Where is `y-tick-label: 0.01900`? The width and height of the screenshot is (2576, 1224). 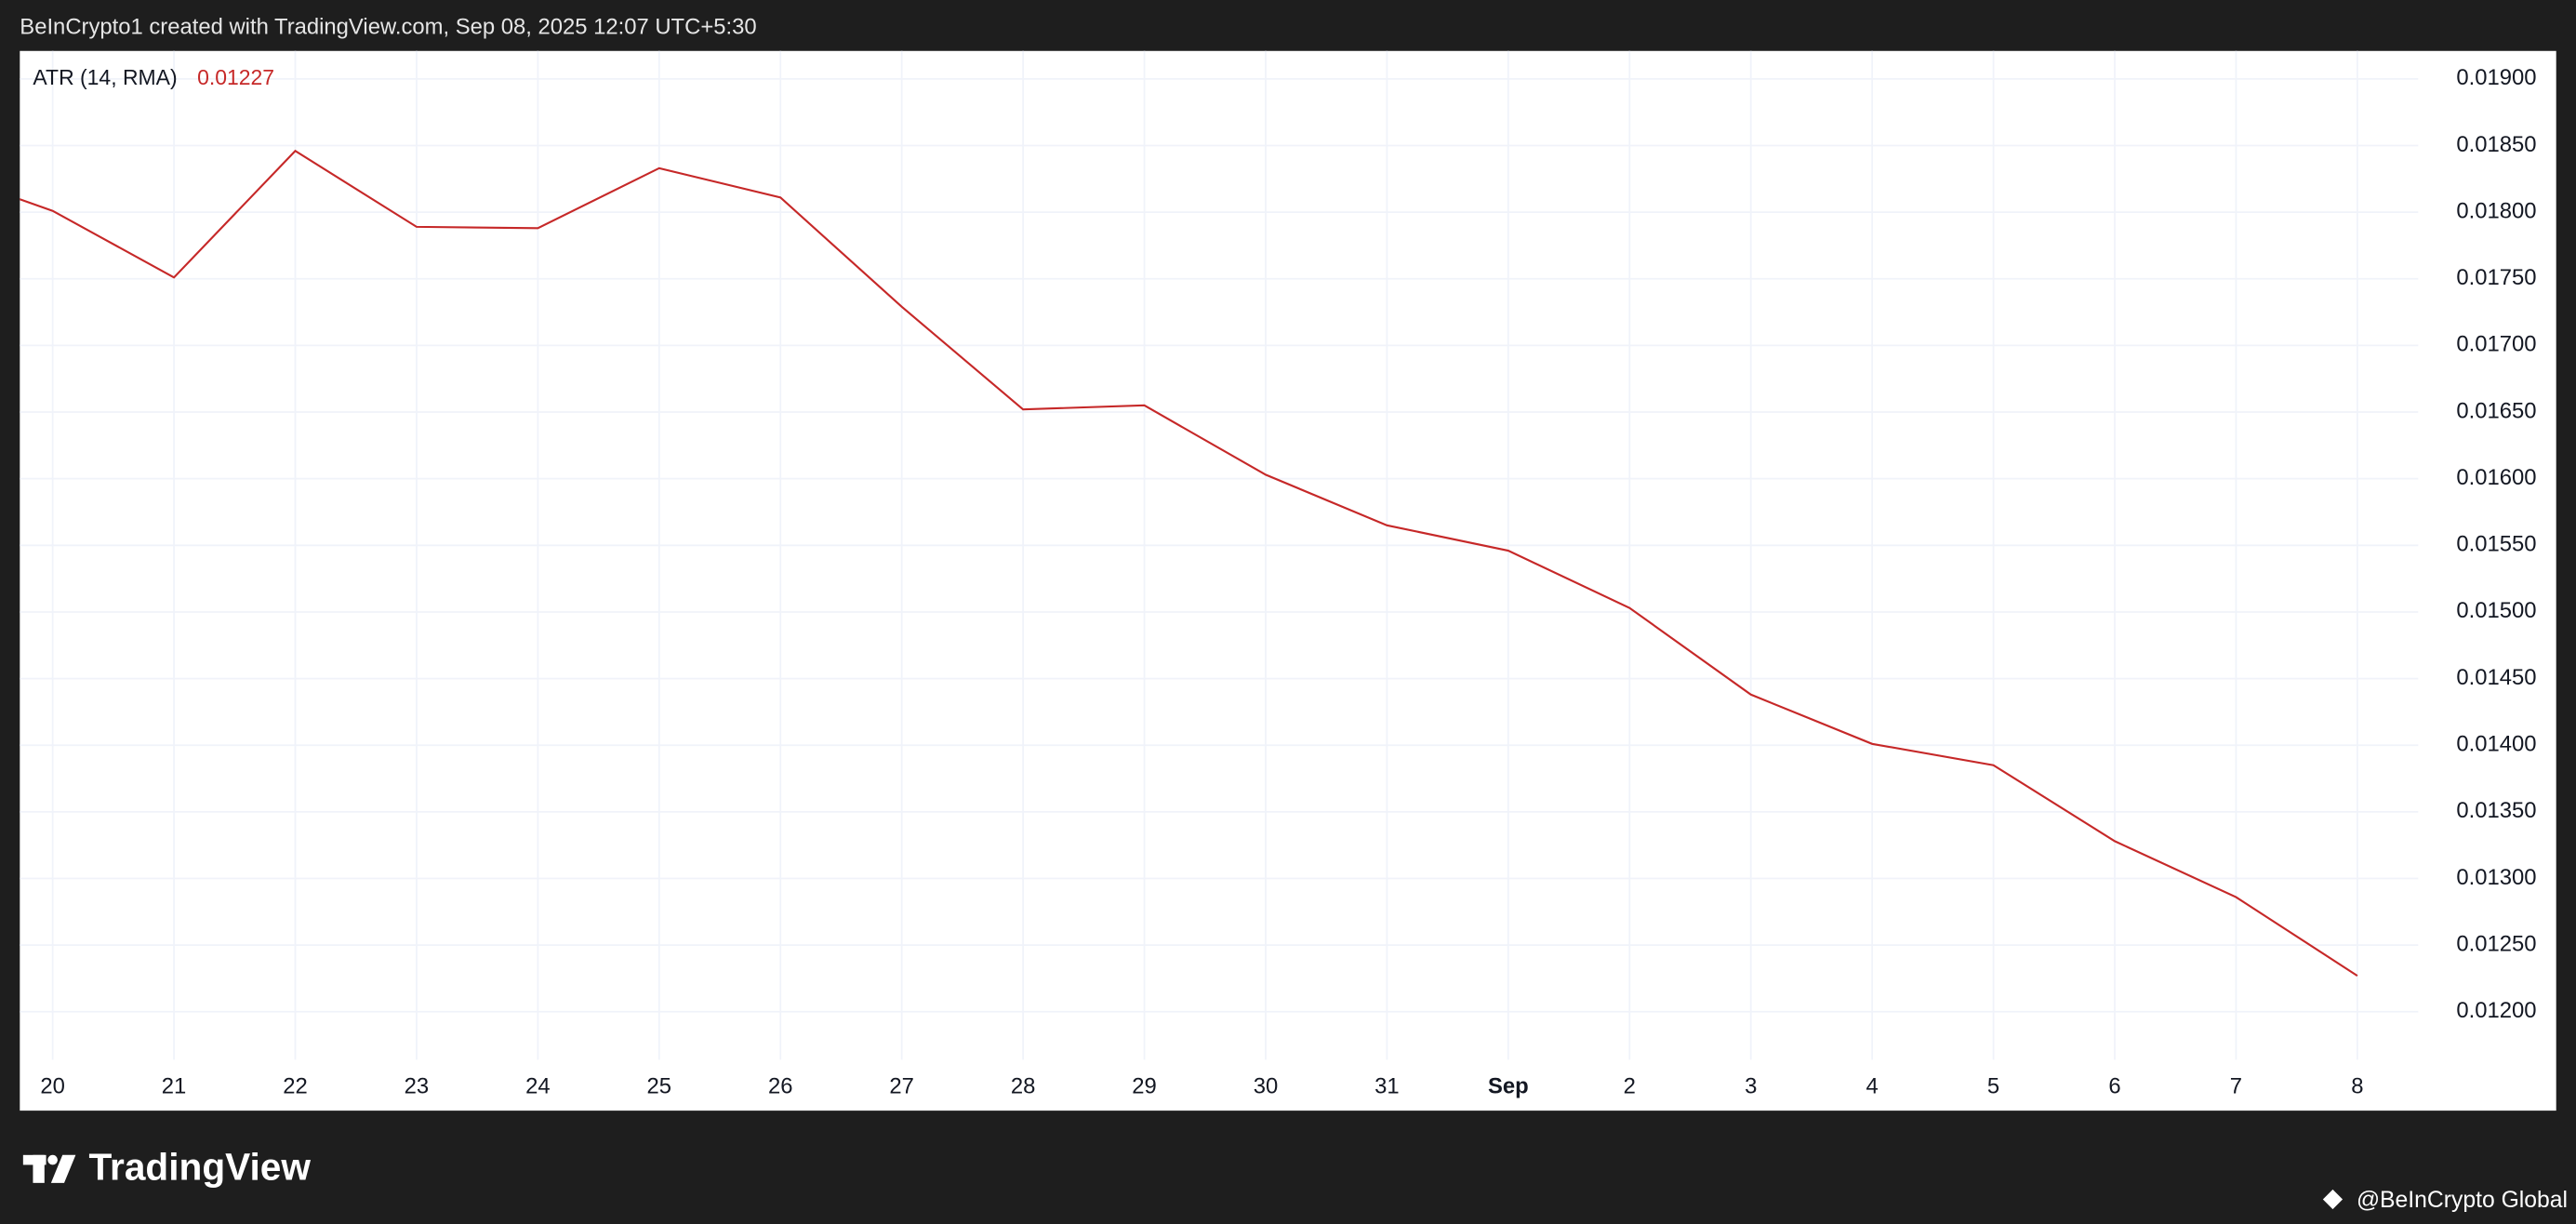 y-tick-label: 0.01900 is located at coordinates (2496, 77).